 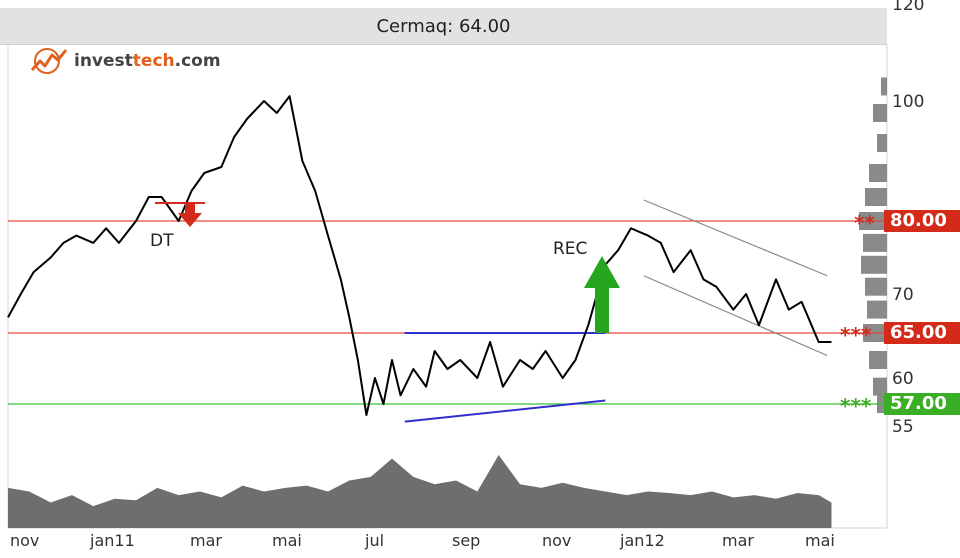 What do you see at coordinates (922, 221) in the screenshot?
I see `level-label-80.00: 80.00` at bounding box center [922, 221].